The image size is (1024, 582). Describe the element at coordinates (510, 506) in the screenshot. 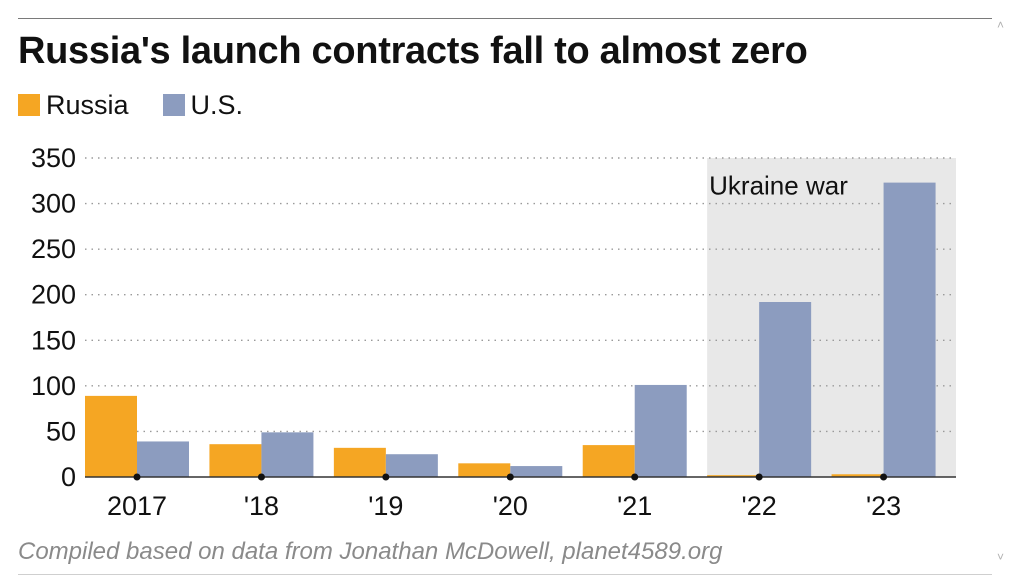

I see `x-tick-label-20: '20` at that location.